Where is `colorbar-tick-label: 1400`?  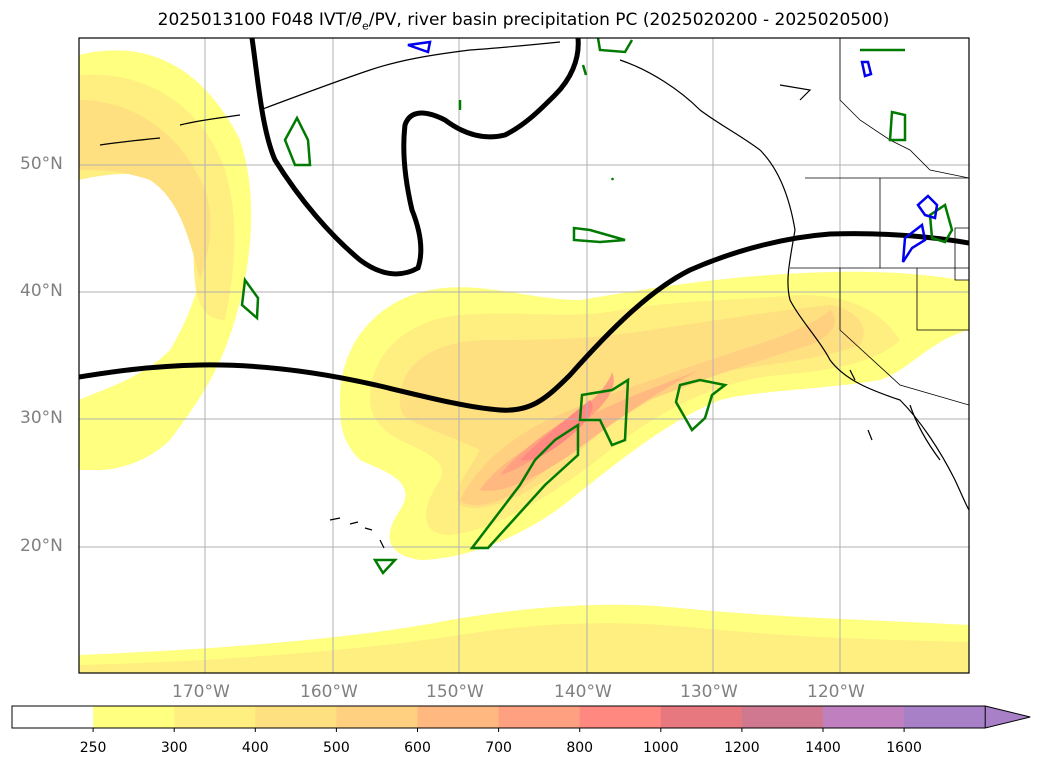 colorbar-tick-label: 1400 is located at coordinates (823, 748).